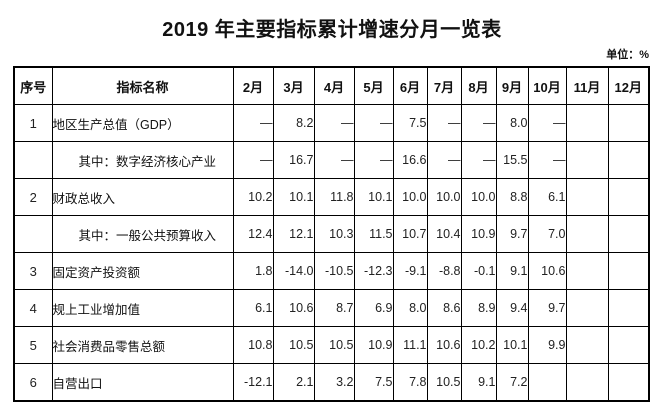  Describe the element at coordinates (142, 382) in the screenshot. I see `indicator-name-cell: 自营出口` at that location.